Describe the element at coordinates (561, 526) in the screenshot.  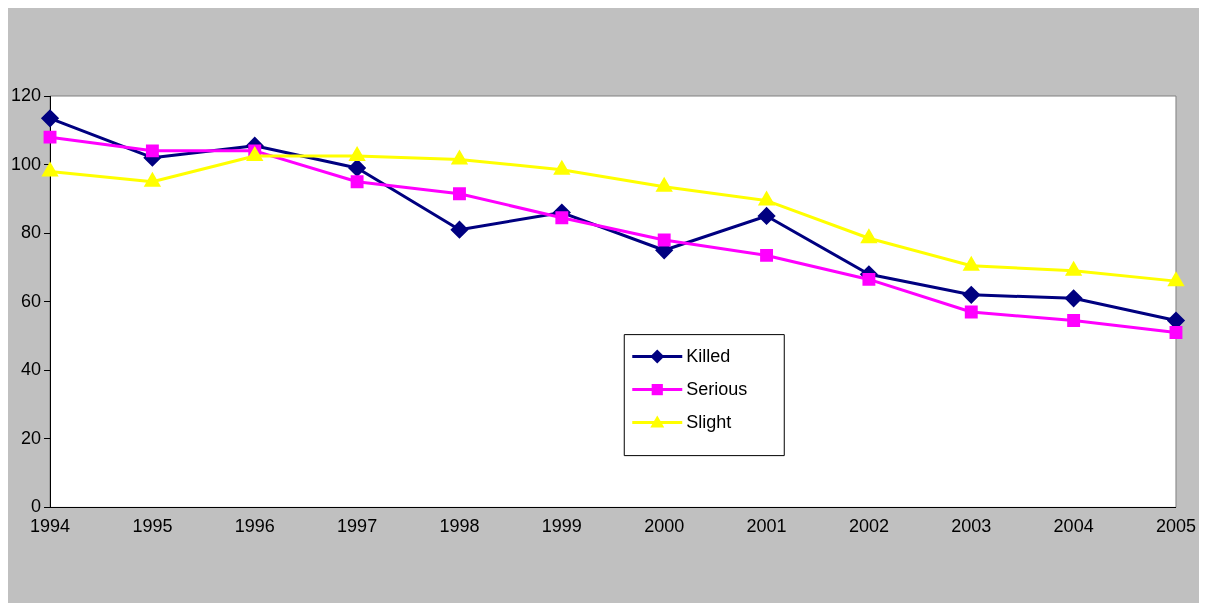
I see `x-tick-label: 1999` at that location.